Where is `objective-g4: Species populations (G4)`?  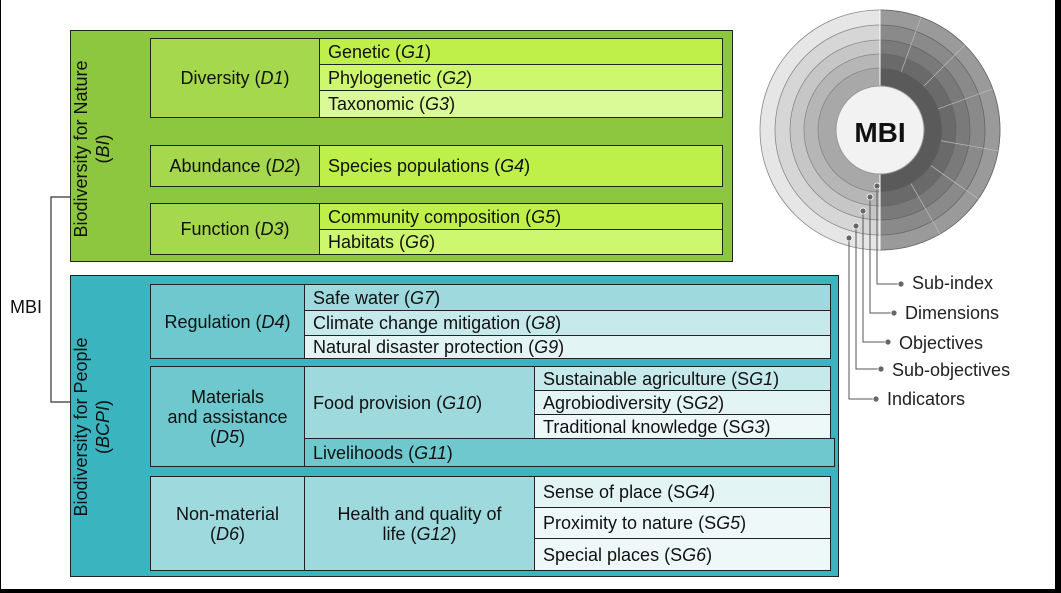 objective-g4: Species populations (G4) is located at coordinates (521, 166).